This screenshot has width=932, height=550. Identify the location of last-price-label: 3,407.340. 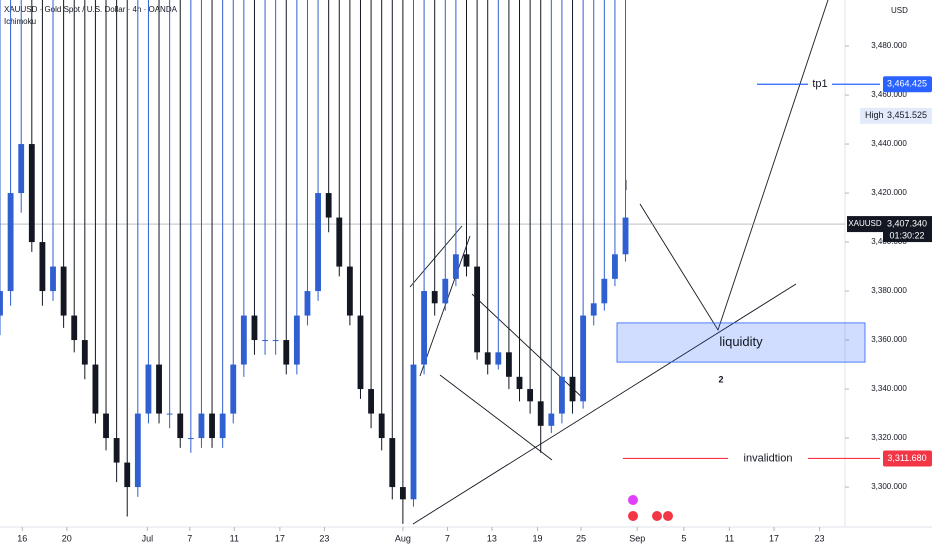
(907, 223).